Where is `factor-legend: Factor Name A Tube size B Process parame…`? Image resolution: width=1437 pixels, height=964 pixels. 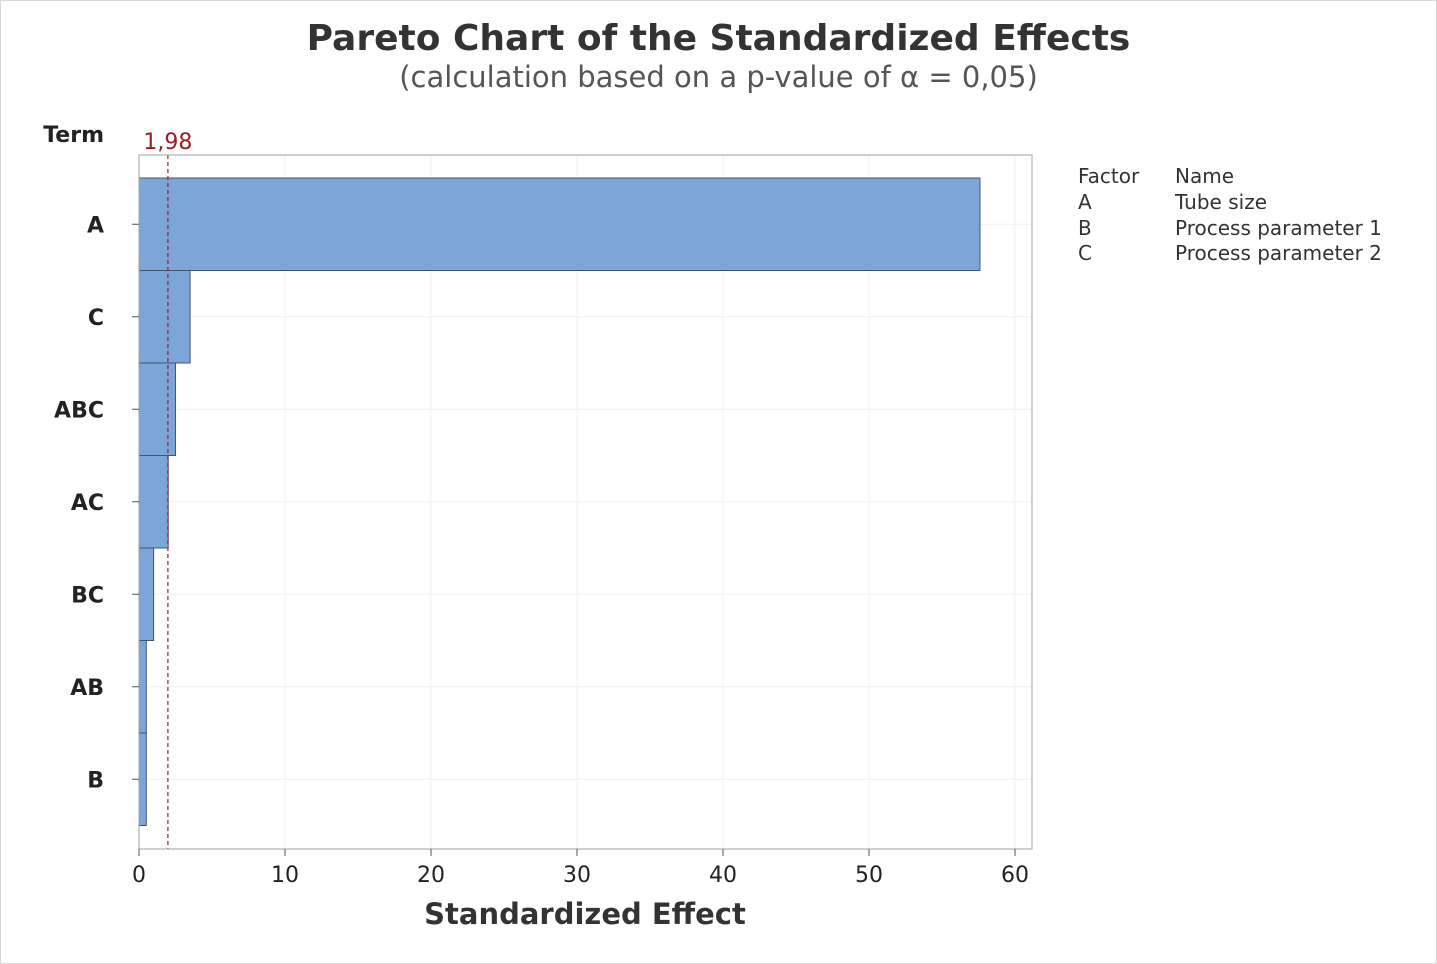
factor-legend: Factor Name A Tube size B Process parame… is located at coordinates (1230, 214).